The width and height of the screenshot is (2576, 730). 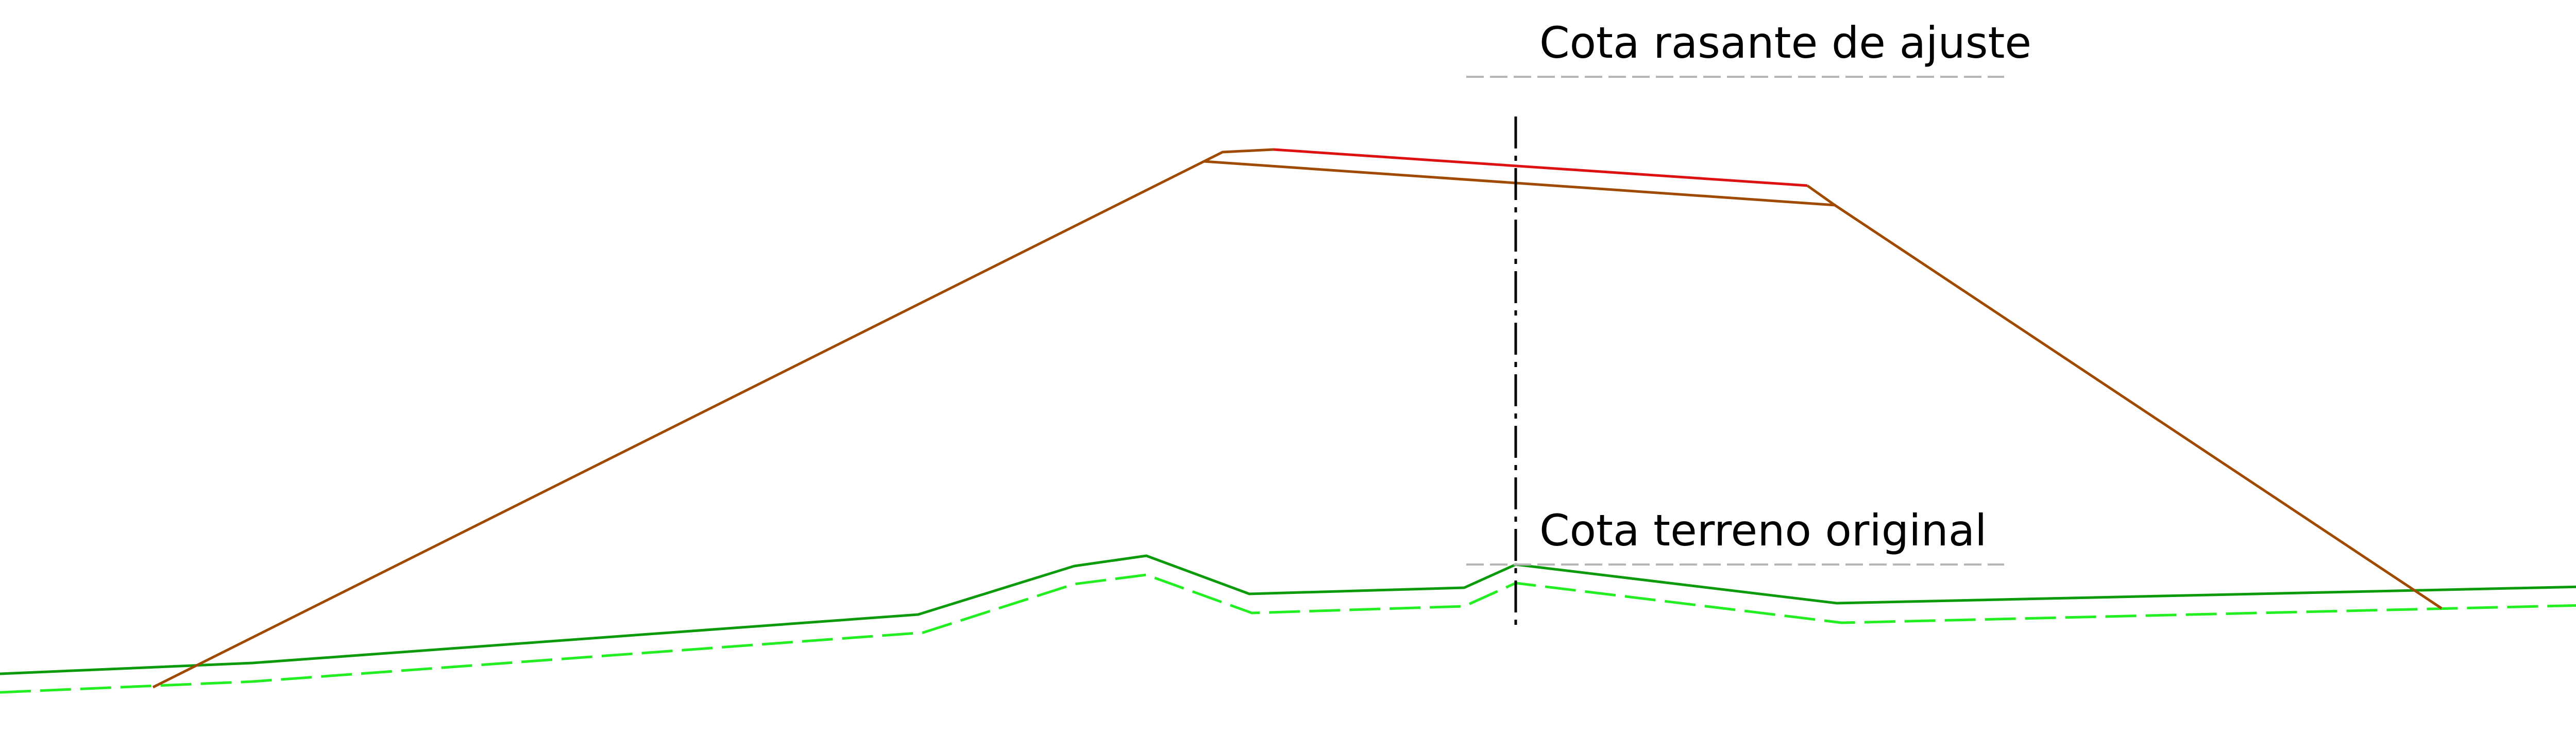 What do you see at coordinates (1540, 168) in the screenshot?
I see `pavement-surface-line` at bounding box center [1540, 168].